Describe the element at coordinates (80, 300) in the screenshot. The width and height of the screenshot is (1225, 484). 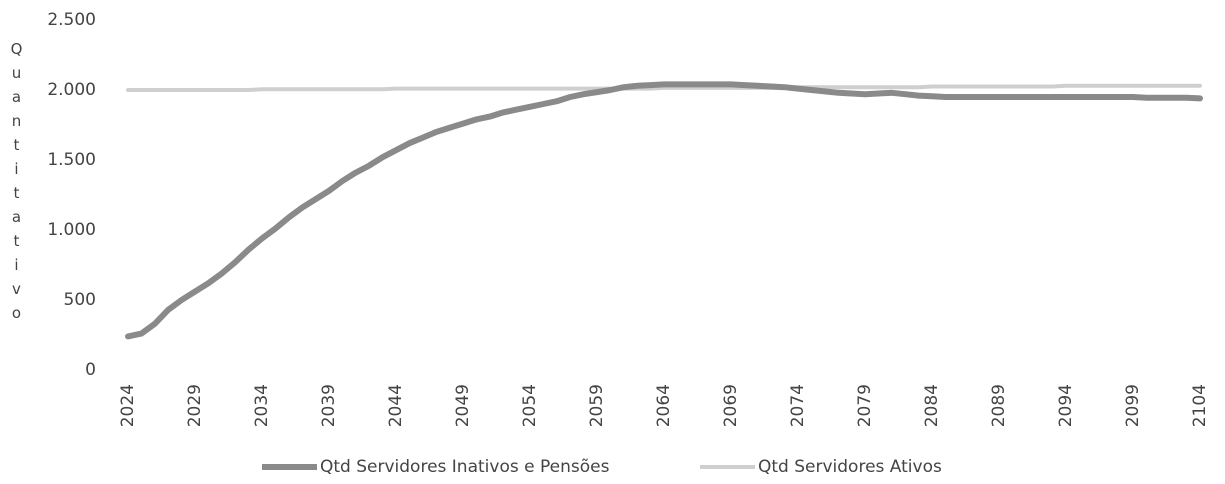
I see `y-tick-label: 500` at that location.